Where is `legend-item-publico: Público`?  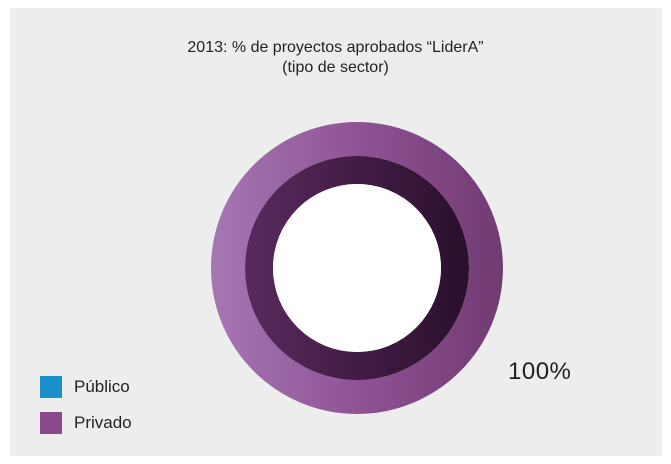 legend-item-publico: Público is located at coordinates (86, 387).